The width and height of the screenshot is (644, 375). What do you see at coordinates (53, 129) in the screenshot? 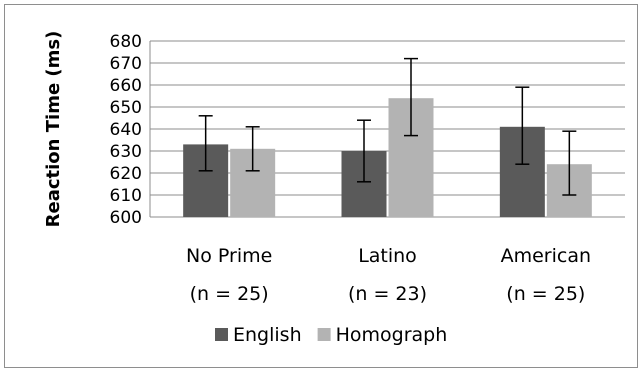
I see `y-axis-title: Reaction Time (ms)` at bounding box center [53, 129].